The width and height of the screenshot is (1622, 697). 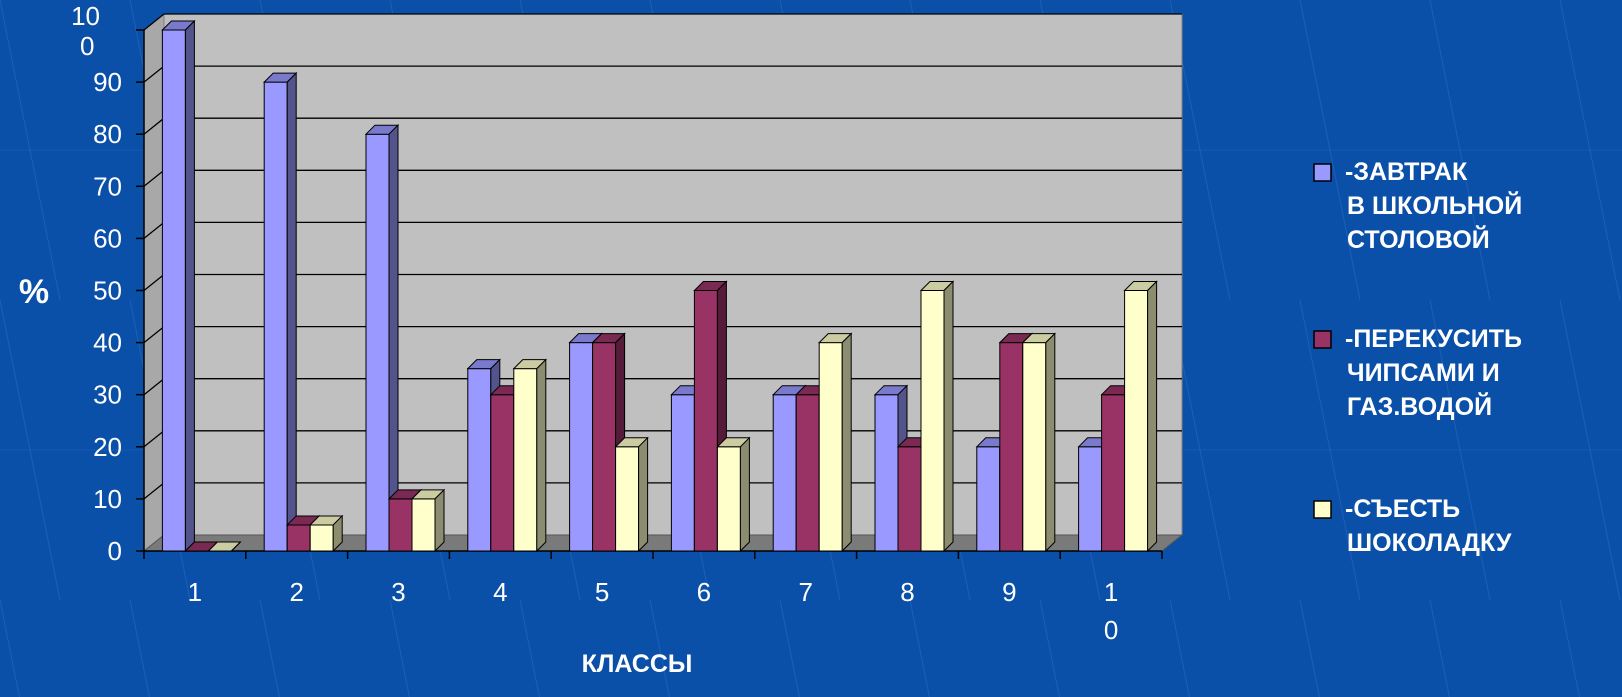 What do you see at coordinates (637, 664) in the screenshot?
I see `x-axis-label: КЛАССЫ` at bounding box center [637, 664].